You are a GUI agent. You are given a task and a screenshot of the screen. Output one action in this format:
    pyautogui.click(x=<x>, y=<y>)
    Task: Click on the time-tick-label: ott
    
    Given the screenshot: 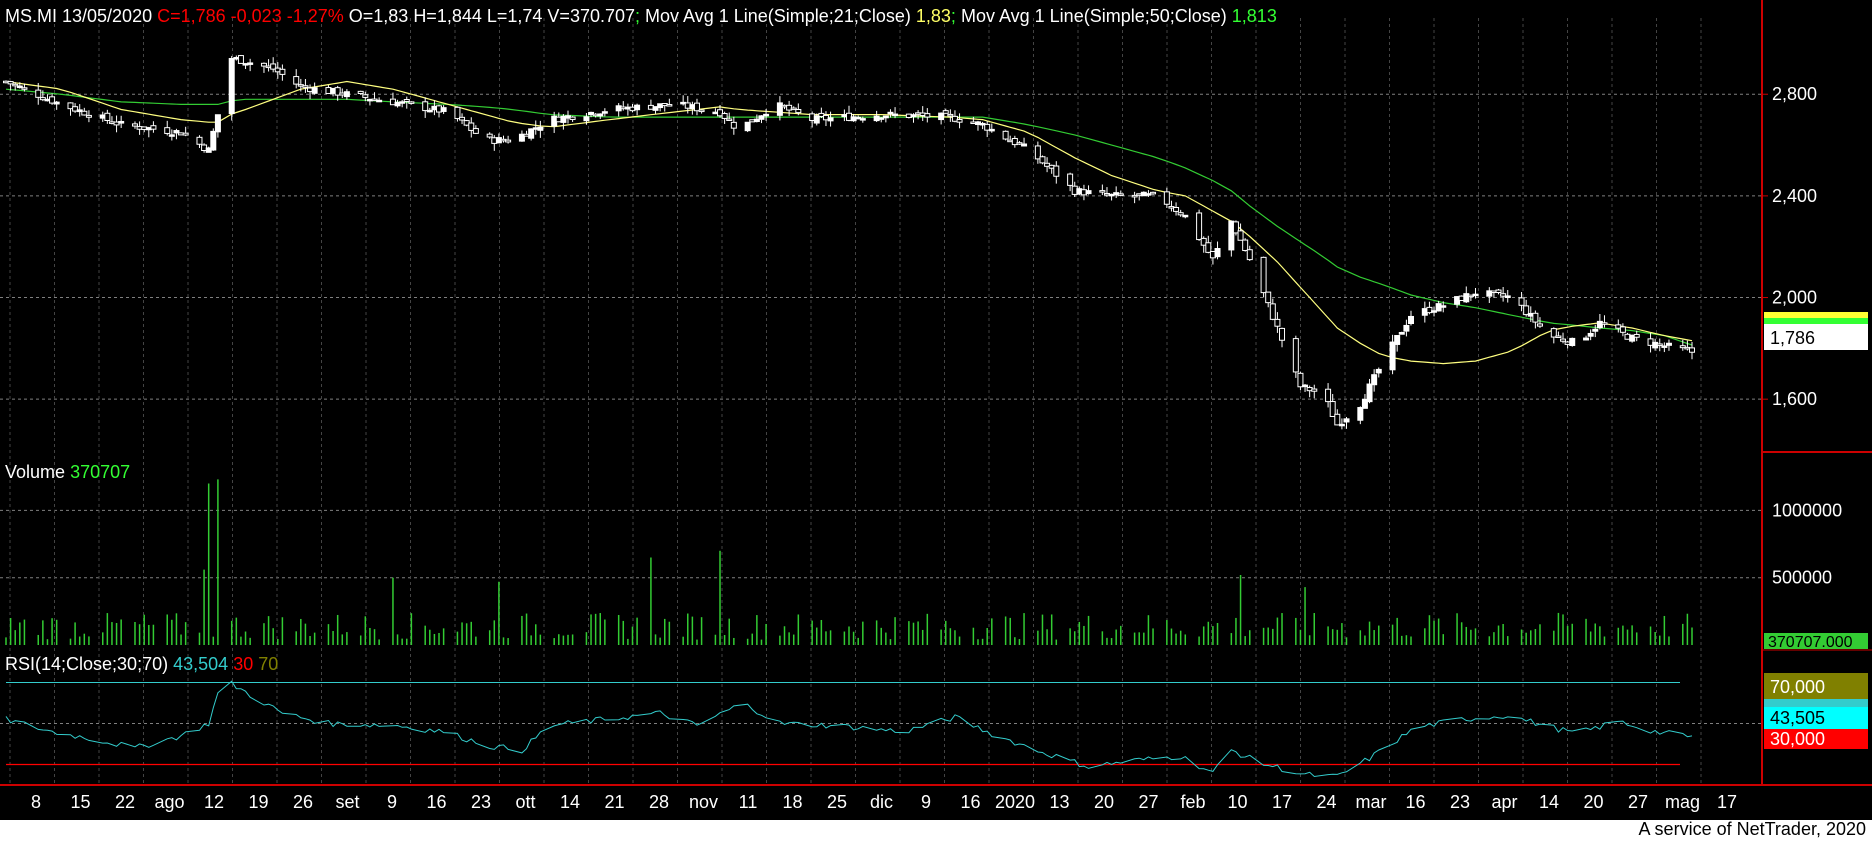 What is the action you would take?
    pyautogui.click(x=525, y=802)
    